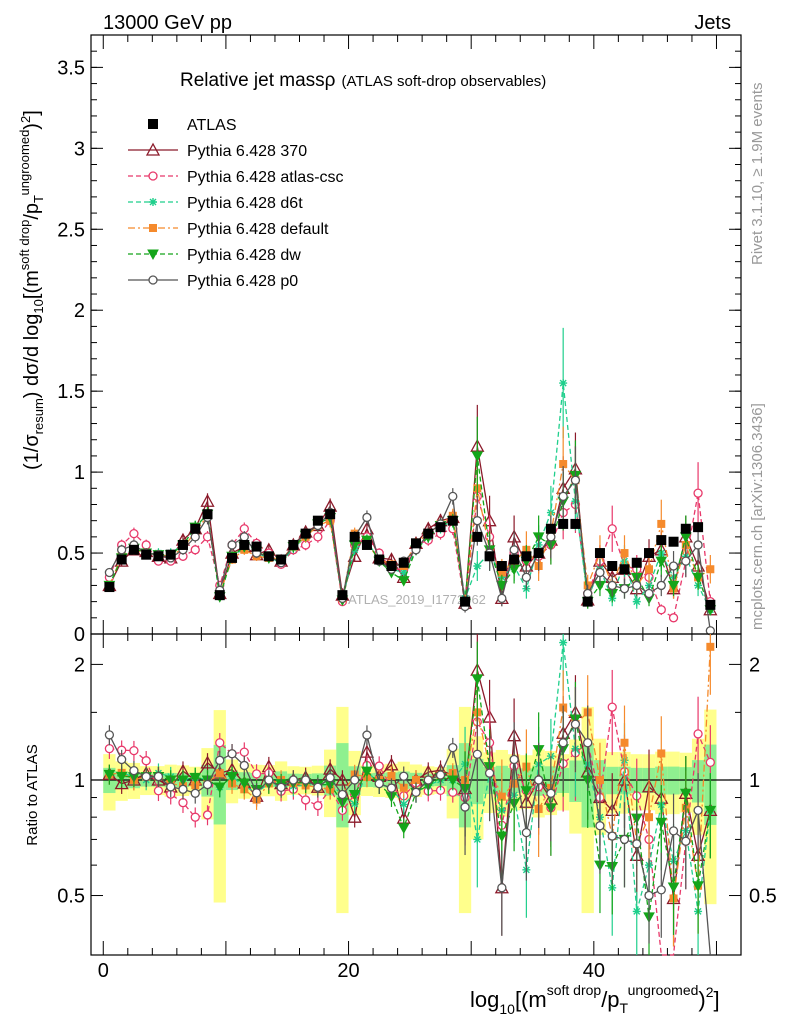  I want to click on legend-label: Pythia 6.428 default, so click(258, 229).